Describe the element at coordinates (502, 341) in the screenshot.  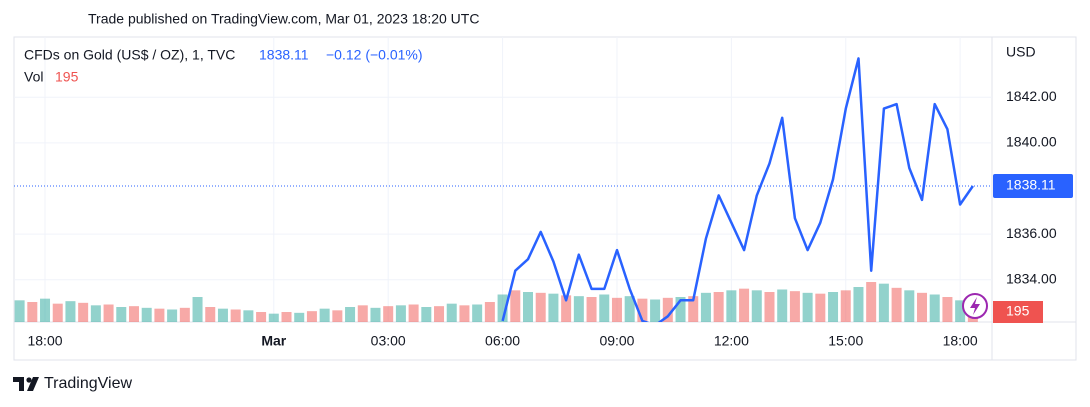
I see `x-tick-label: 06:00` at that location.